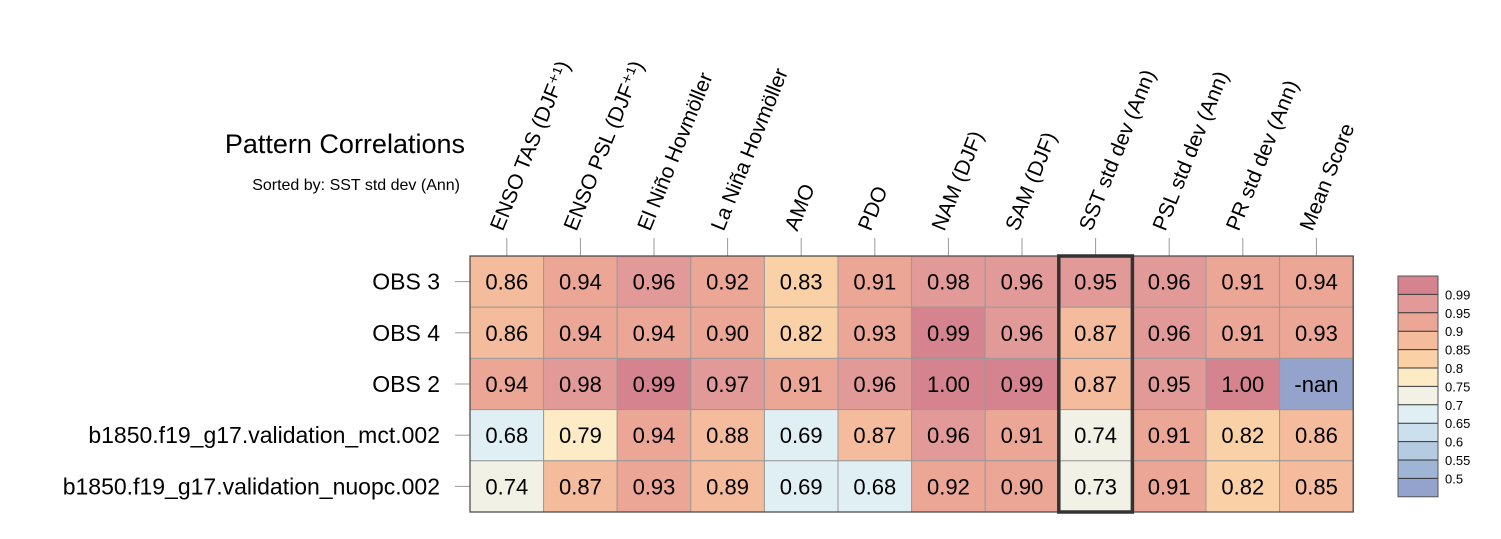 Image resolution: width=1501 pixels, height=539 pixels. What do you see at coordinates (1457, 460) in the screenshot?
I see `colorbar-tick-label: 0.55` at bounding box center [1457, 460].